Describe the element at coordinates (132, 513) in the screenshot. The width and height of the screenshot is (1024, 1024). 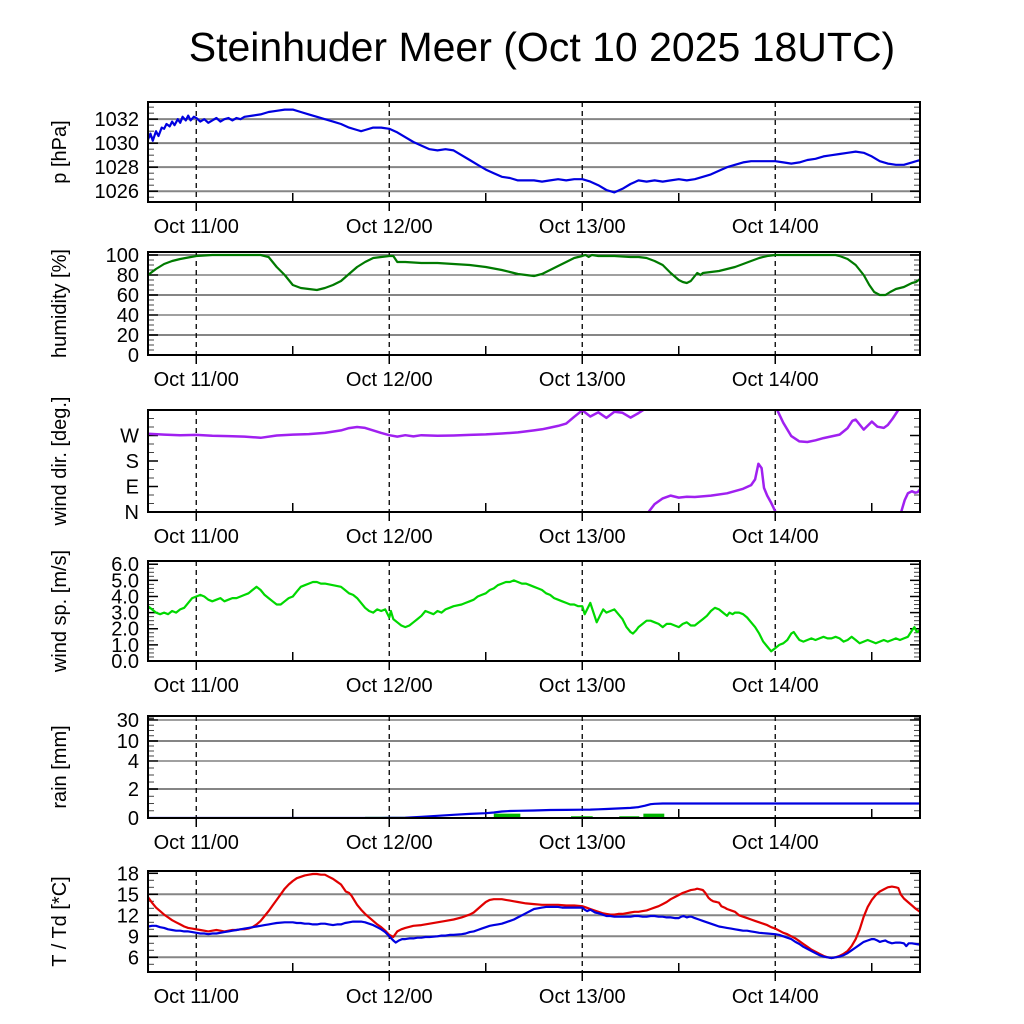
I see `y-tick-label: N` at that location.